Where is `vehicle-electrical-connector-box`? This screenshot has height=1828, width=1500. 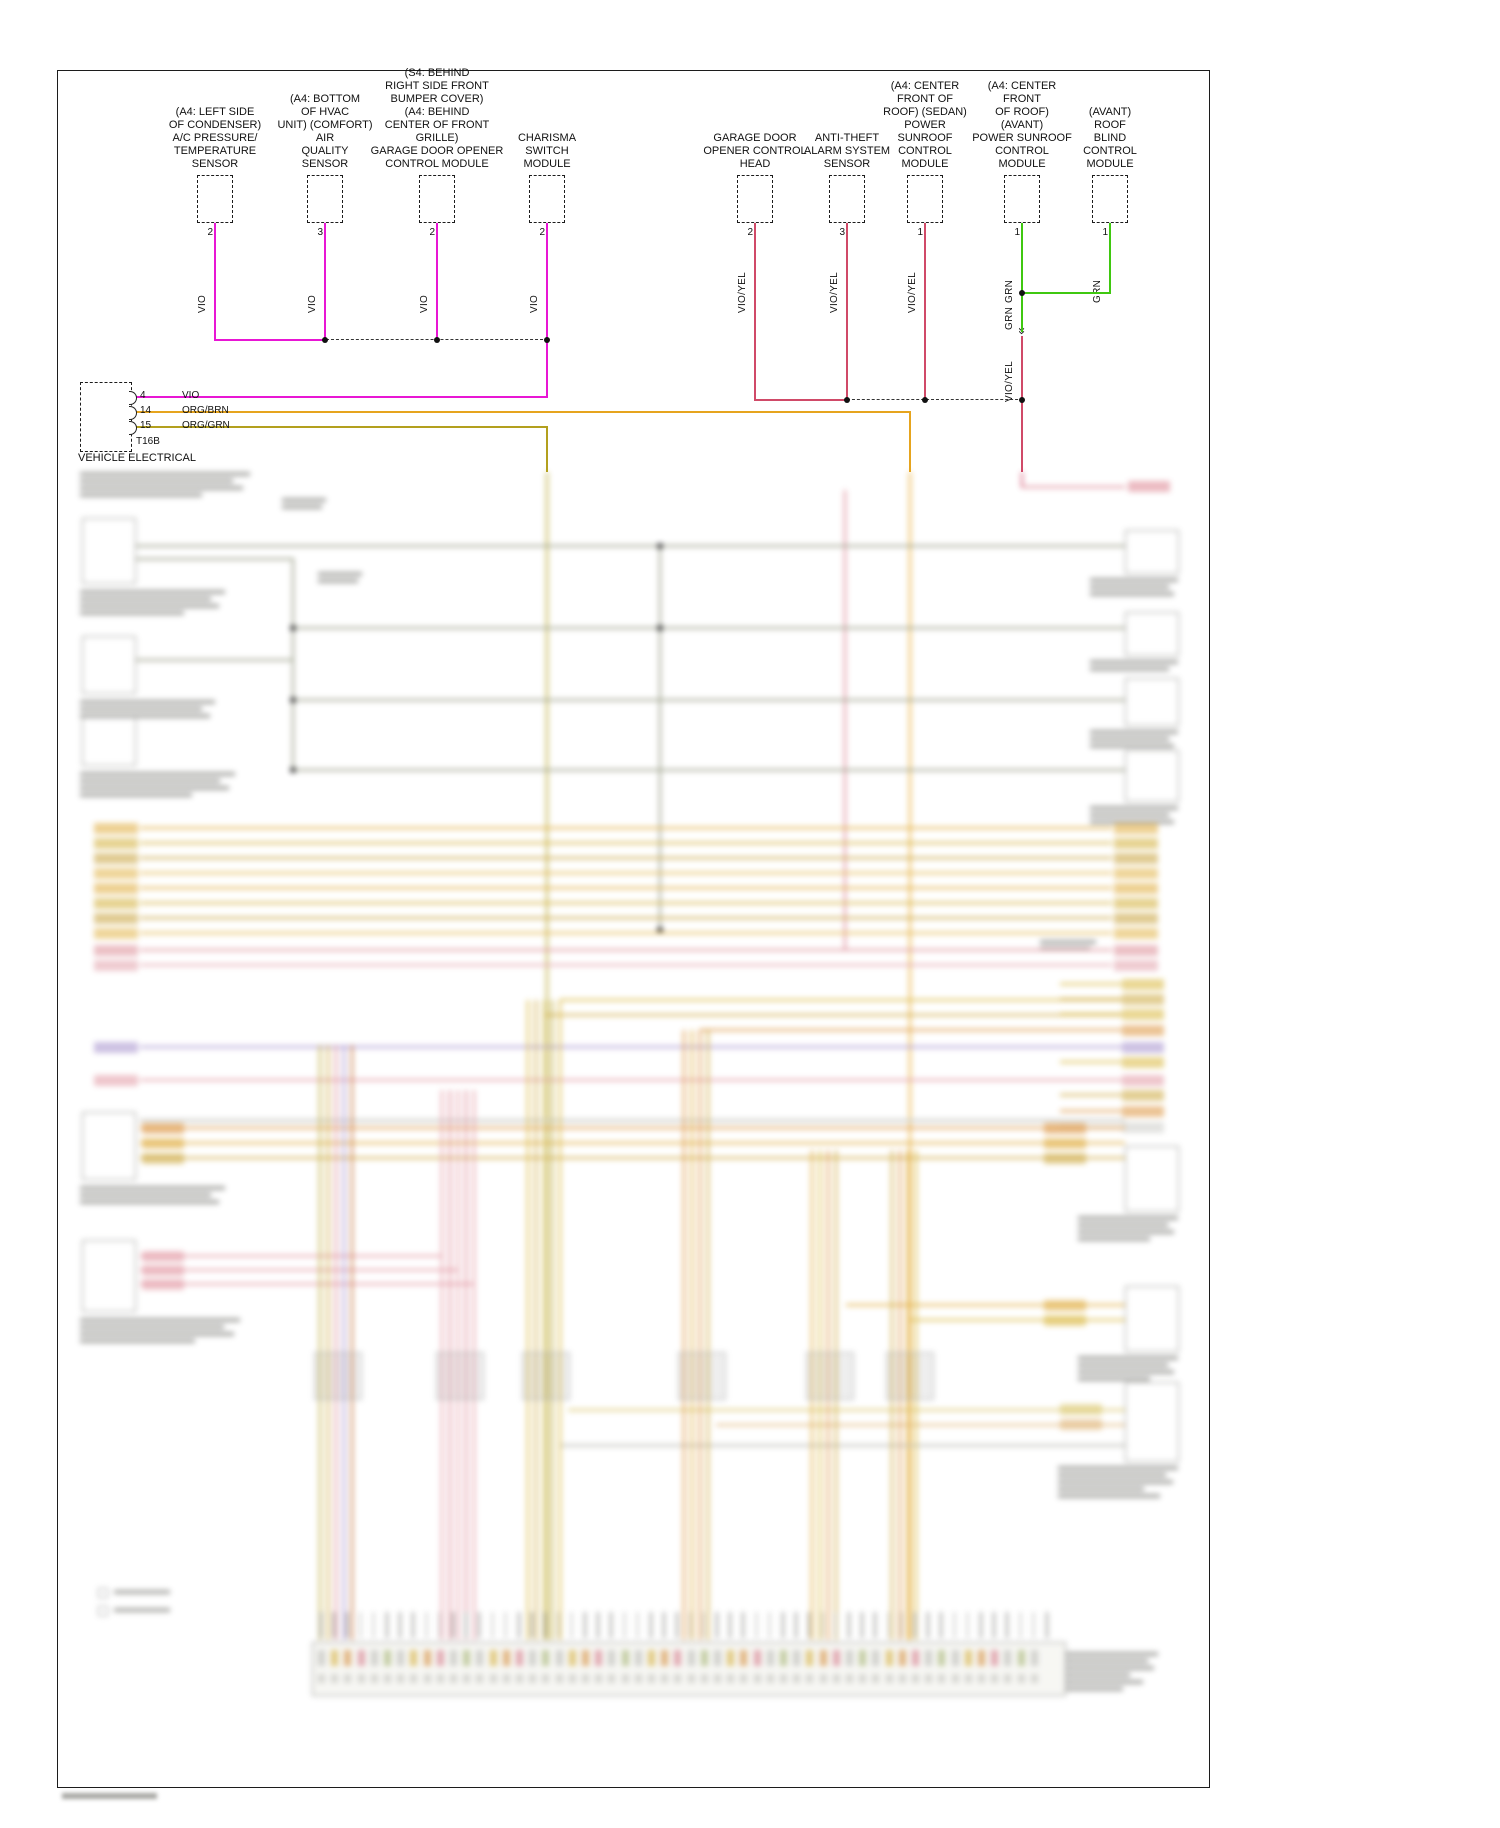
vehicle-electrical-connector-box is located at coordinates (106, 417).